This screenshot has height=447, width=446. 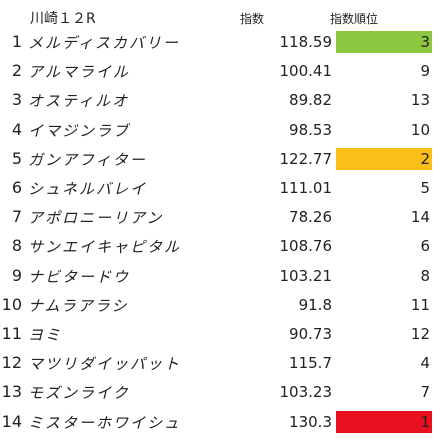 I want to click on rank-cell: 3, so click(x=384, y=42).